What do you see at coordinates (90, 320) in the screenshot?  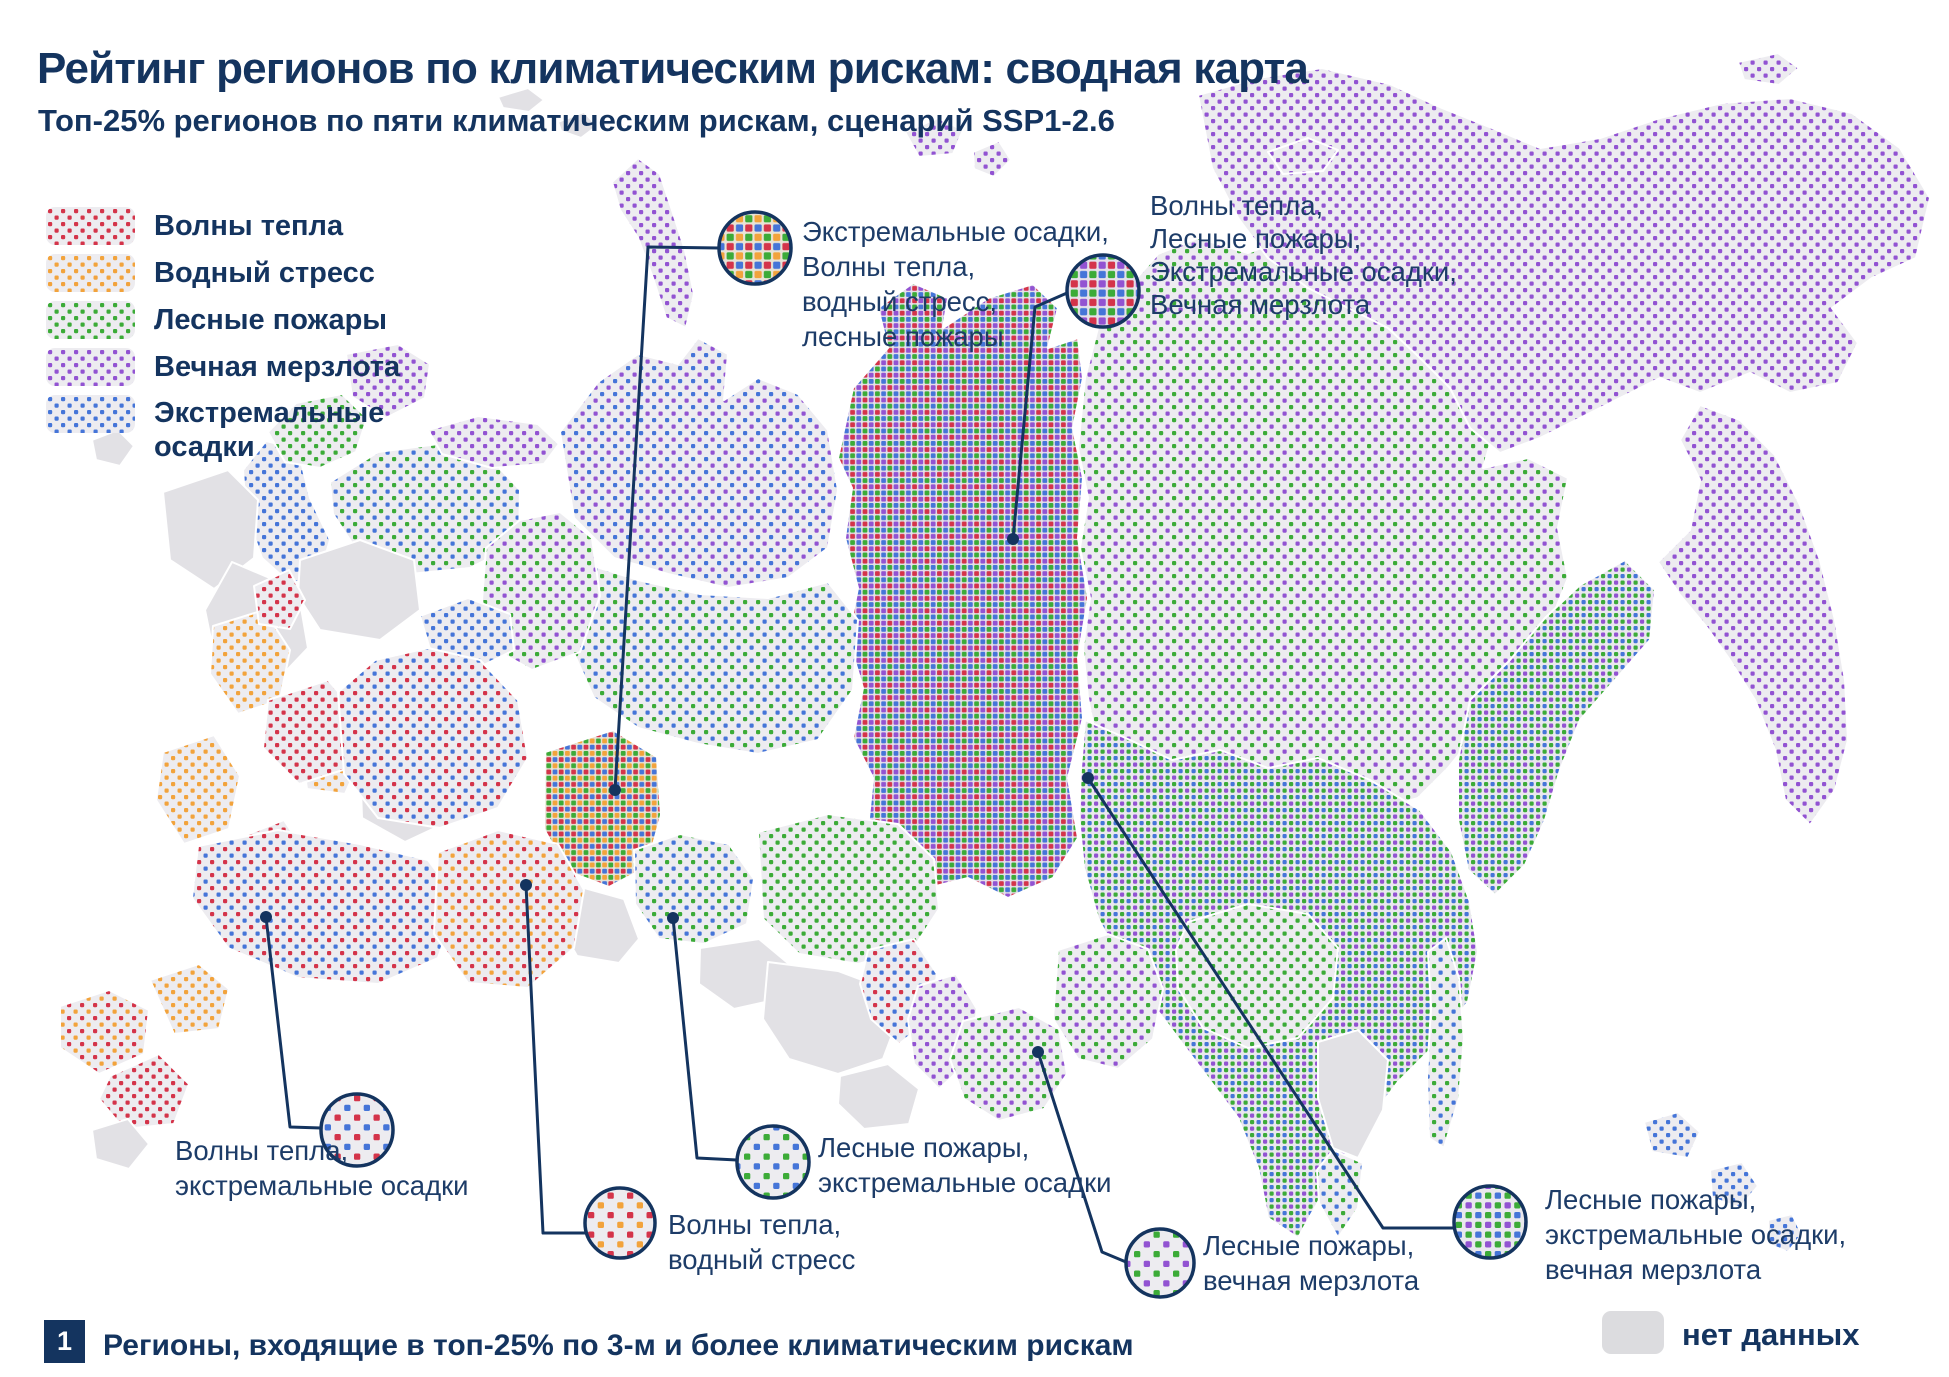 I see `forest-fires-pattern-swatch-icon` at bounding box center [90, 320].